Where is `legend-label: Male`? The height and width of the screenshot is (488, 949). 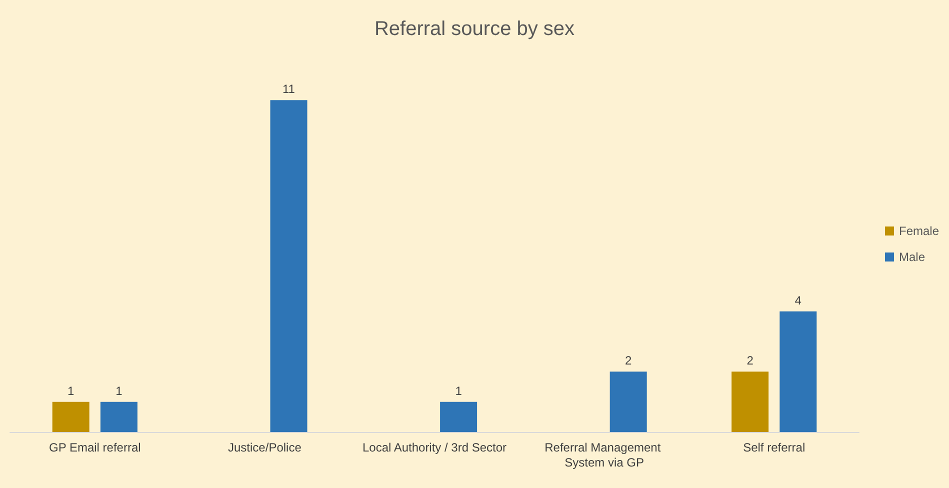 legend-label: Male is located at coordinates (912, 257).